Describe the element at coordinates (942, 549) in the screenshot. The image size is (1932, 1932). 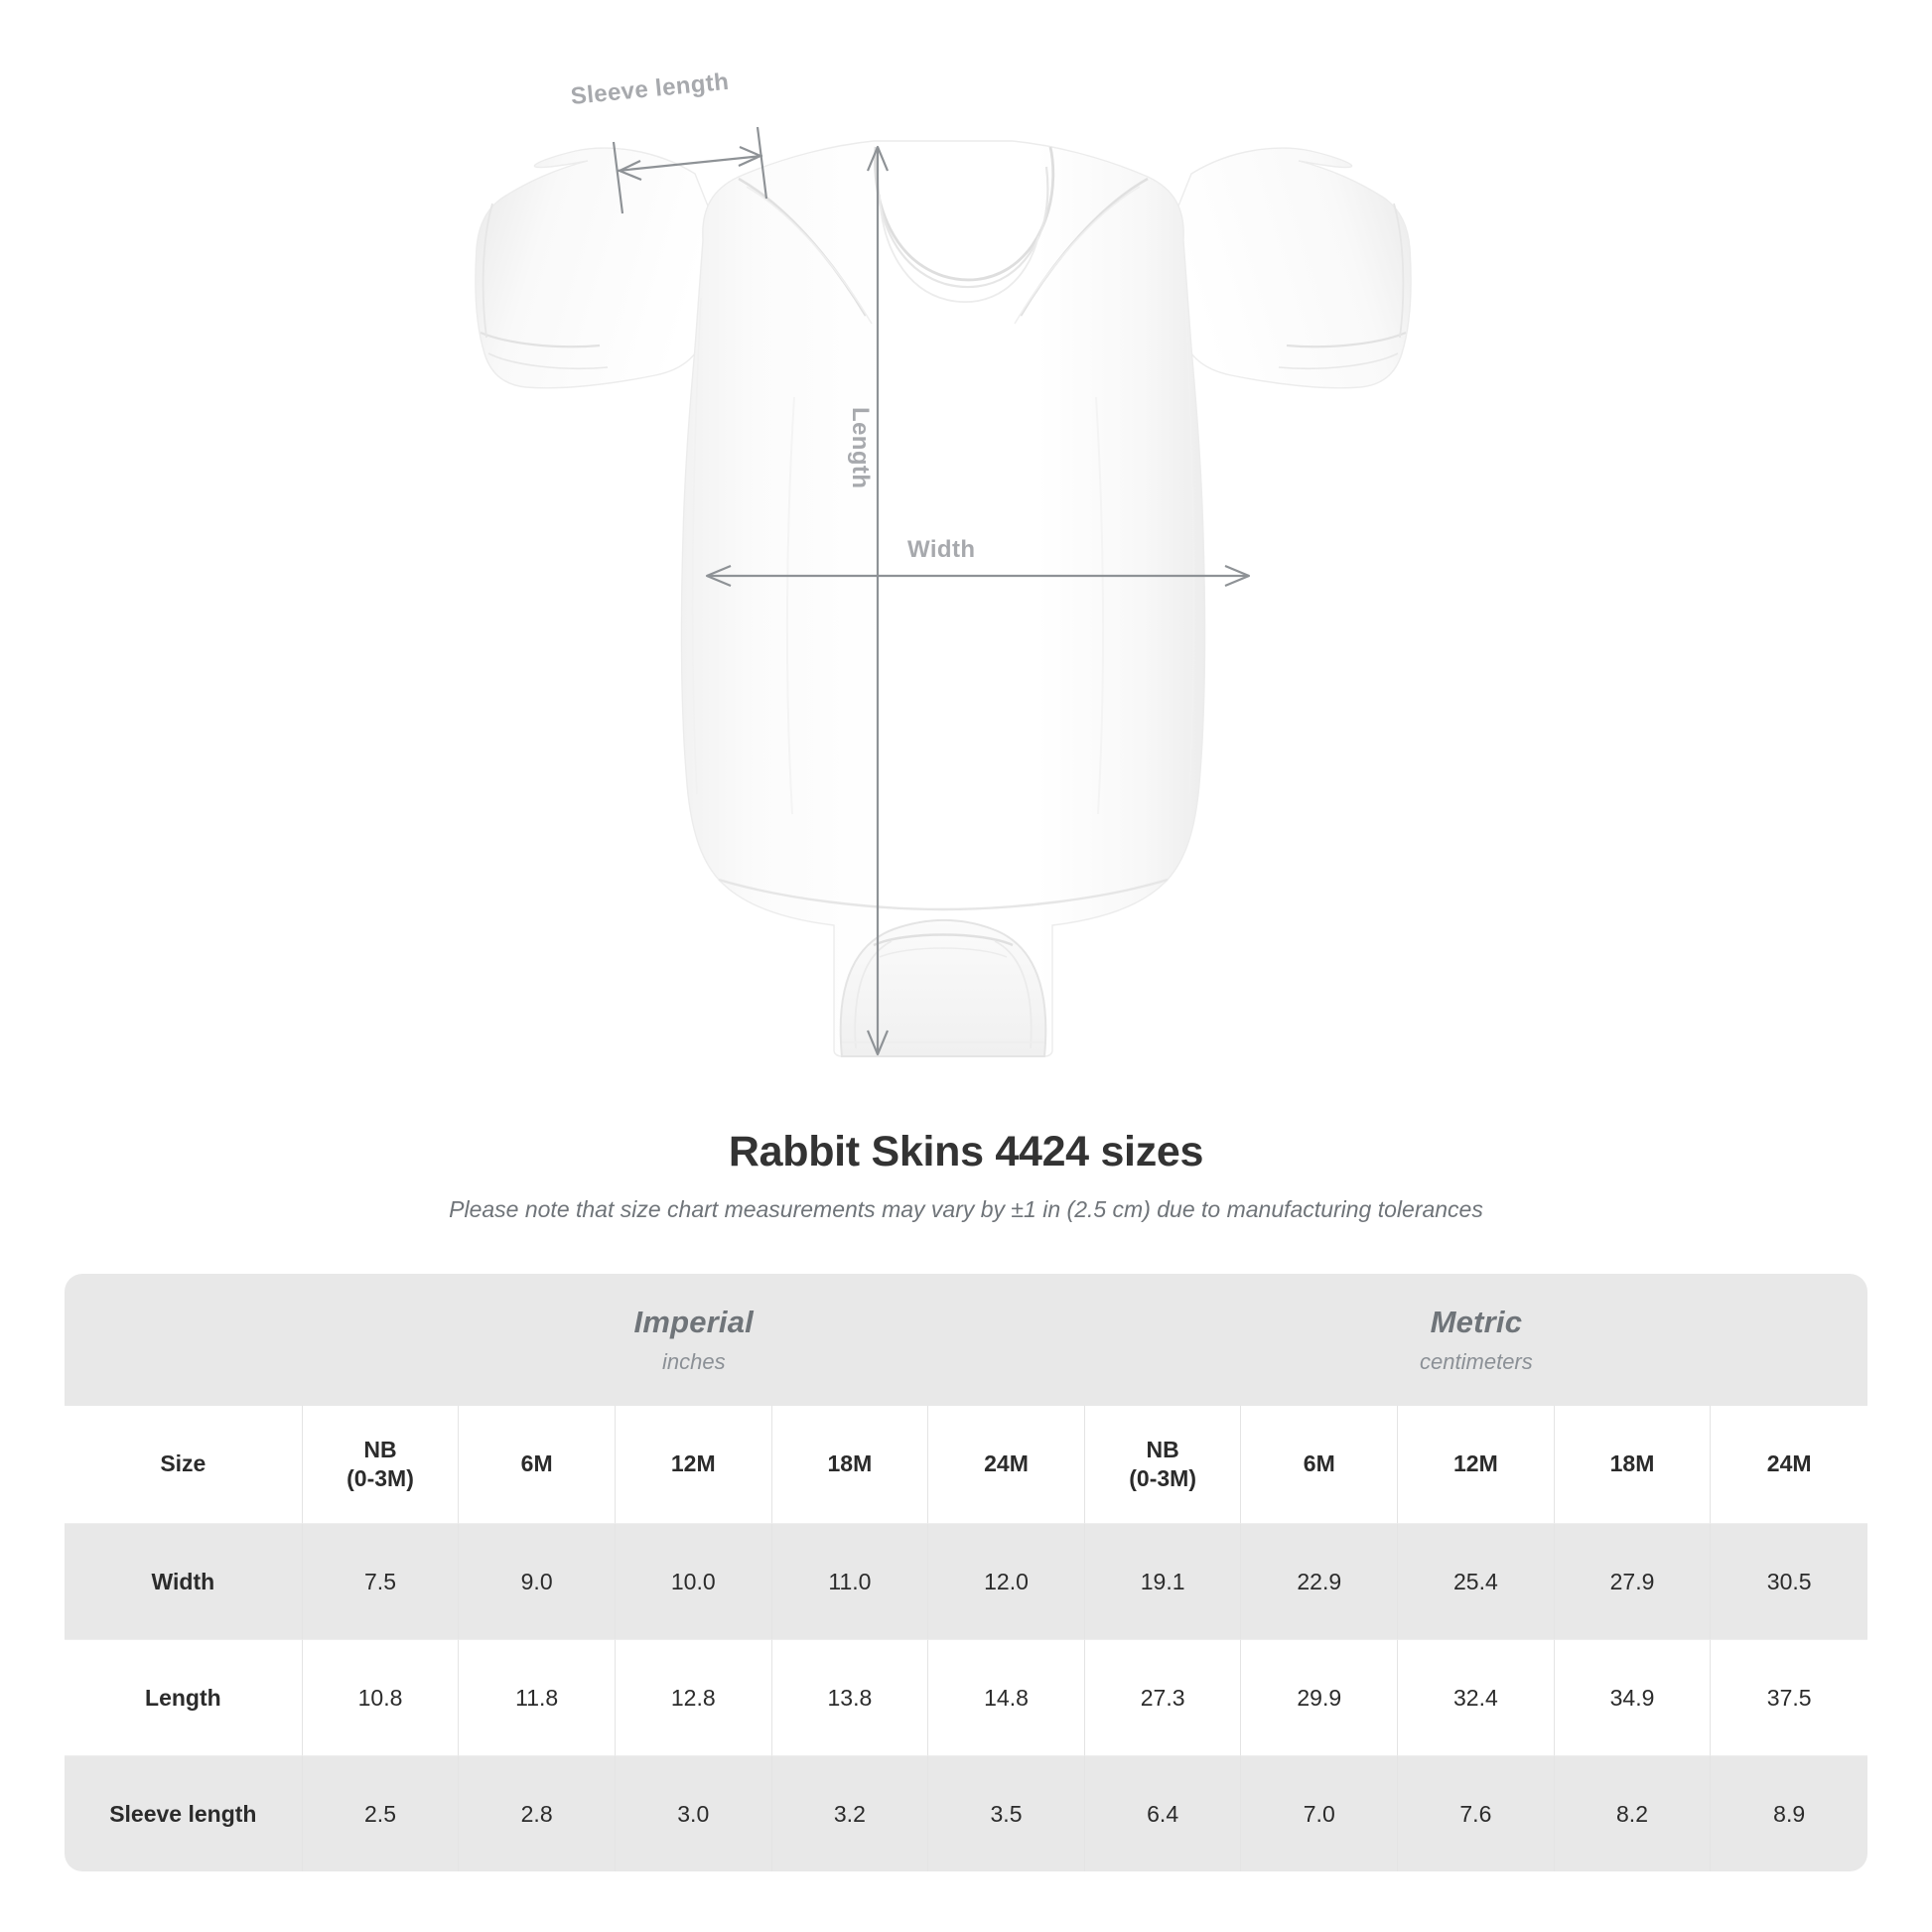
I see `width-label: Width` at that location.